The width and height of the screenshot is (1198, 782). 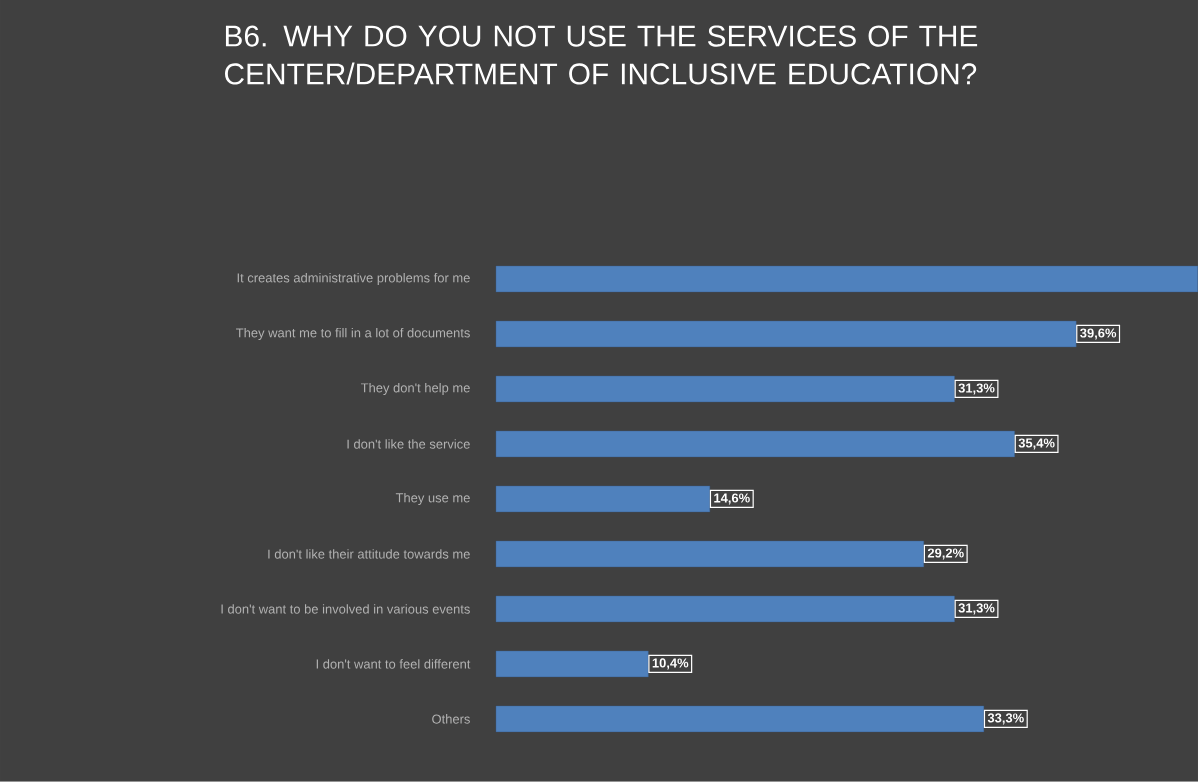 I want to click on y-tick-label: They don't help me, so click(x=415, y=389).